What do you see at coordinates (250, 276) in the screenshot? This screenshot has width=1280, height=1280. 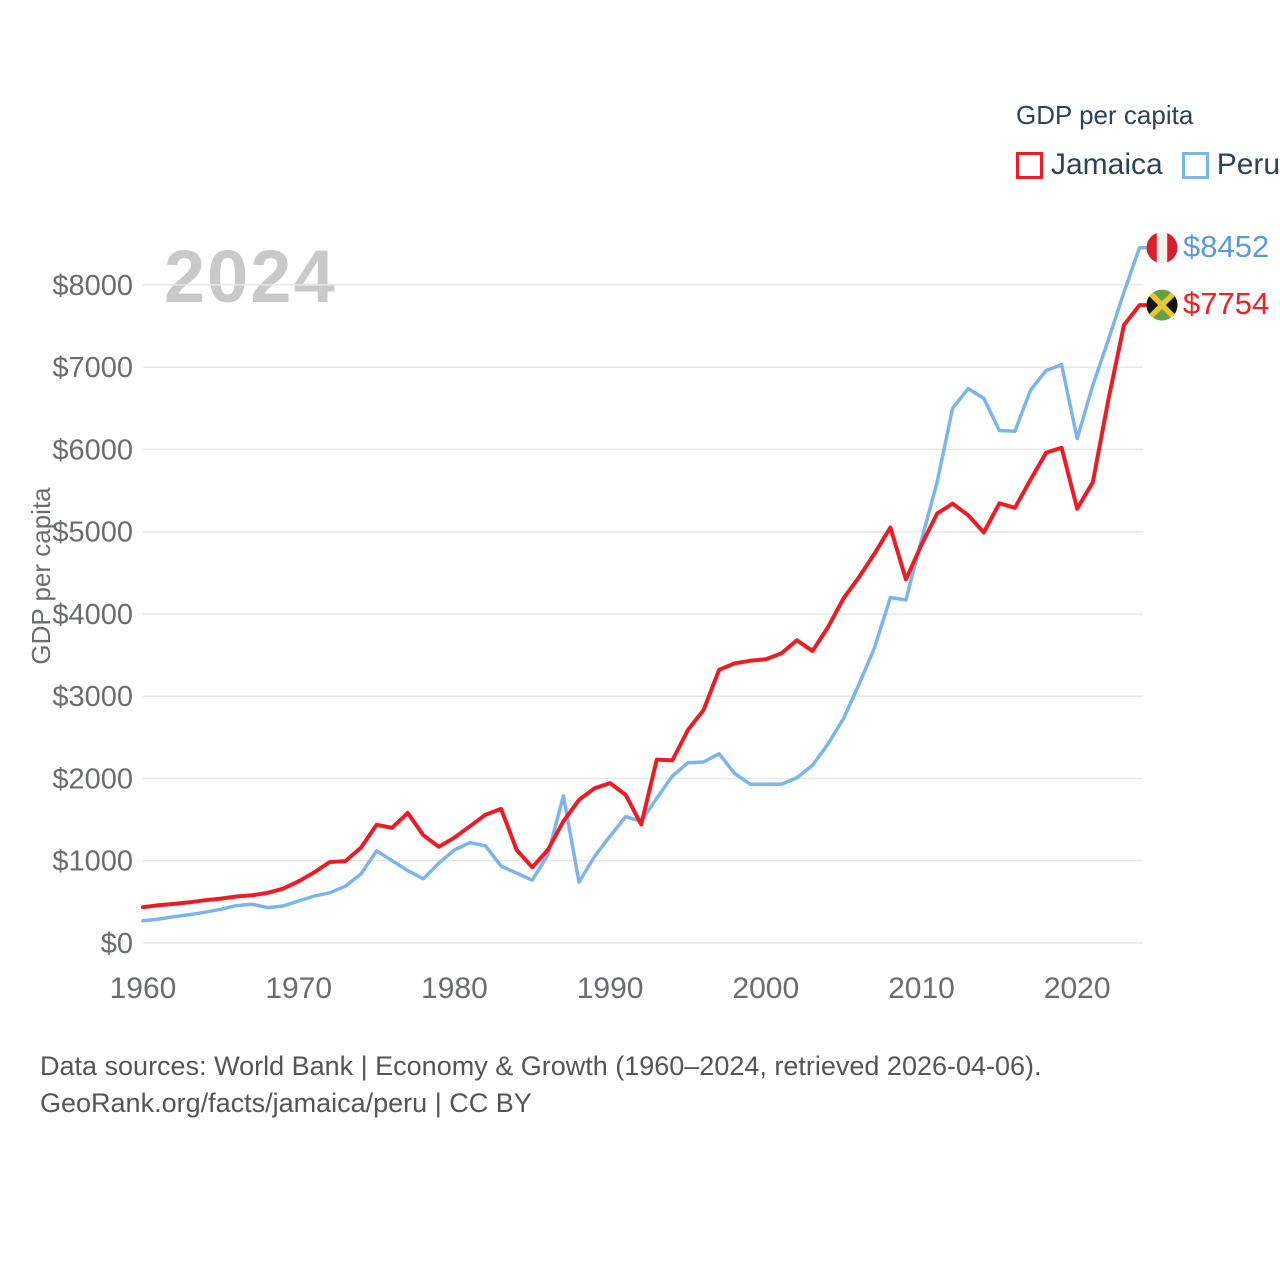 I see `watermark-year: 2024` at bounding box center [250, 276].